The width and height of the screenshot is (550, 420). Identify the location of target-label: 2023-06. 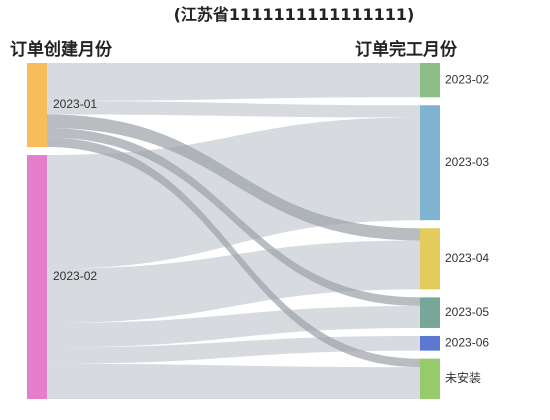
(467, 342).